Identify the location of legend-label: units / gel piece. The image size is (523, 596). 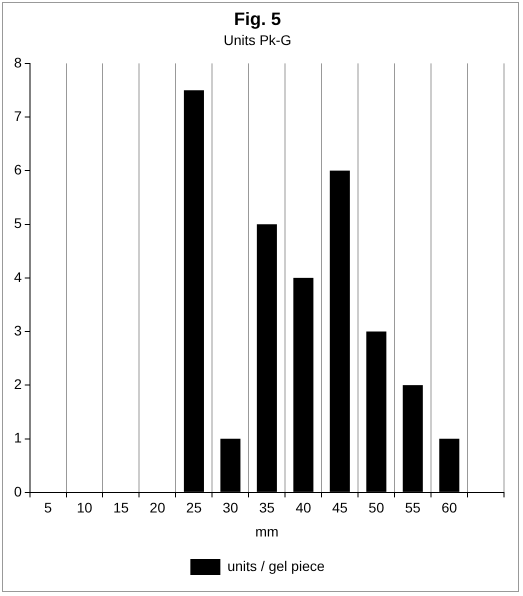
(276, 566).